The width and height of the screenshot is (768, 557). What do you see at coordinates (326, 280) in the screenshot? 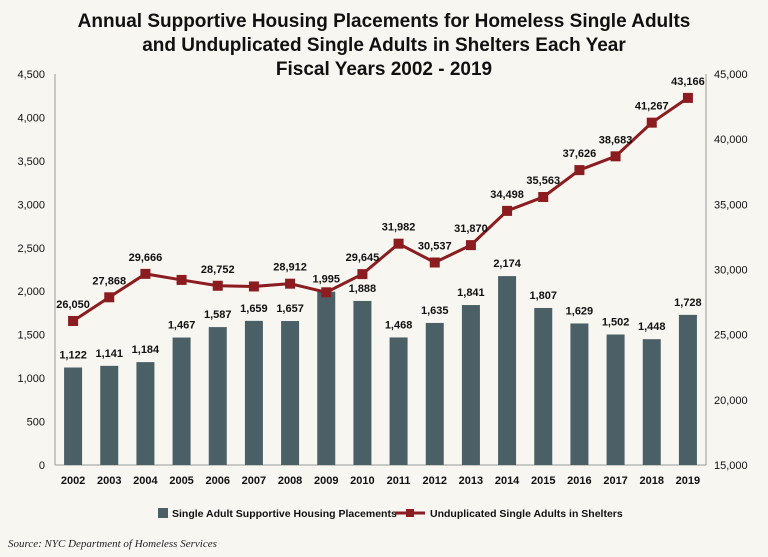
I see `bar-data-label: 1,995` at bounding box center [326, 280].